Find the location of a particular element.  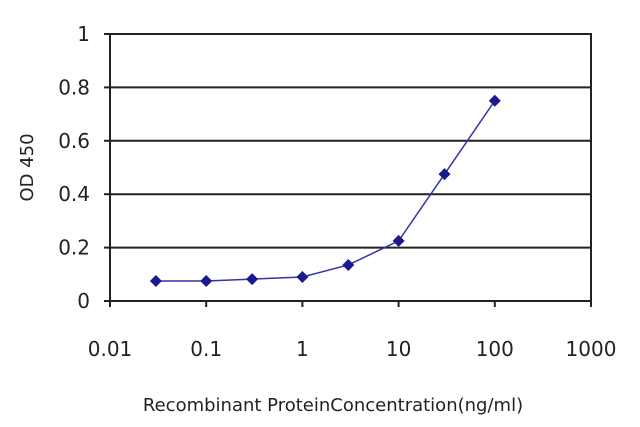

x-tick-label: 1000 is located at coordinates (591, 349).